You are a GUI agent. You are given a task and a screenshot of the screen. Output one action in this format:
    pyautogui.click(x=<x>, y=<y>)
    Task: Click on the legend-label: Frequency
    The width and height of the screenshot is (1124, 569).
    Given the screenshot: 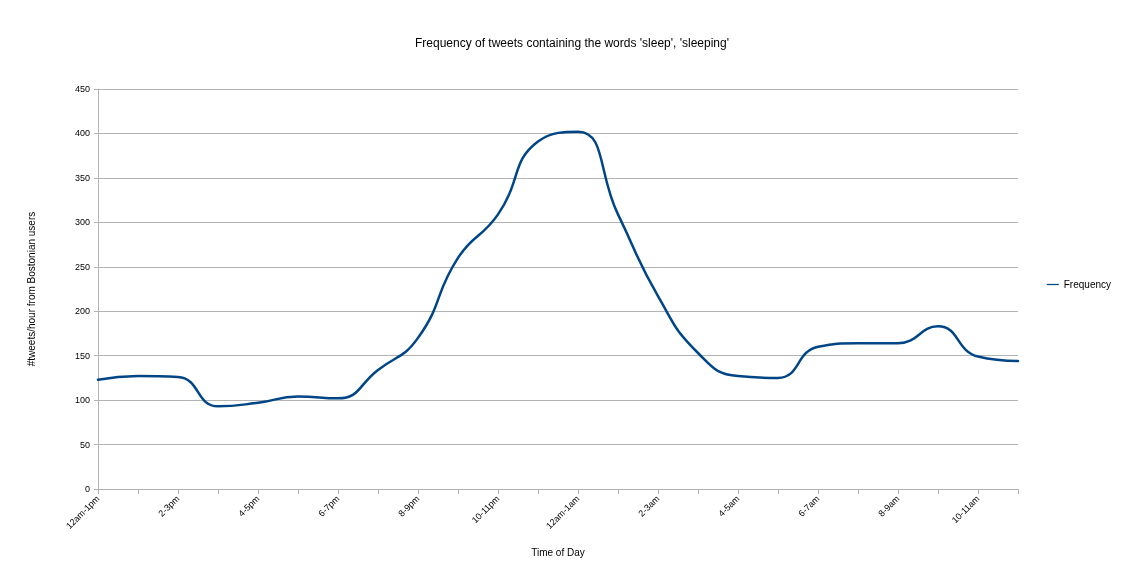 What is the action you would take?
    pyautogui.click(x=1087, y=284)
    